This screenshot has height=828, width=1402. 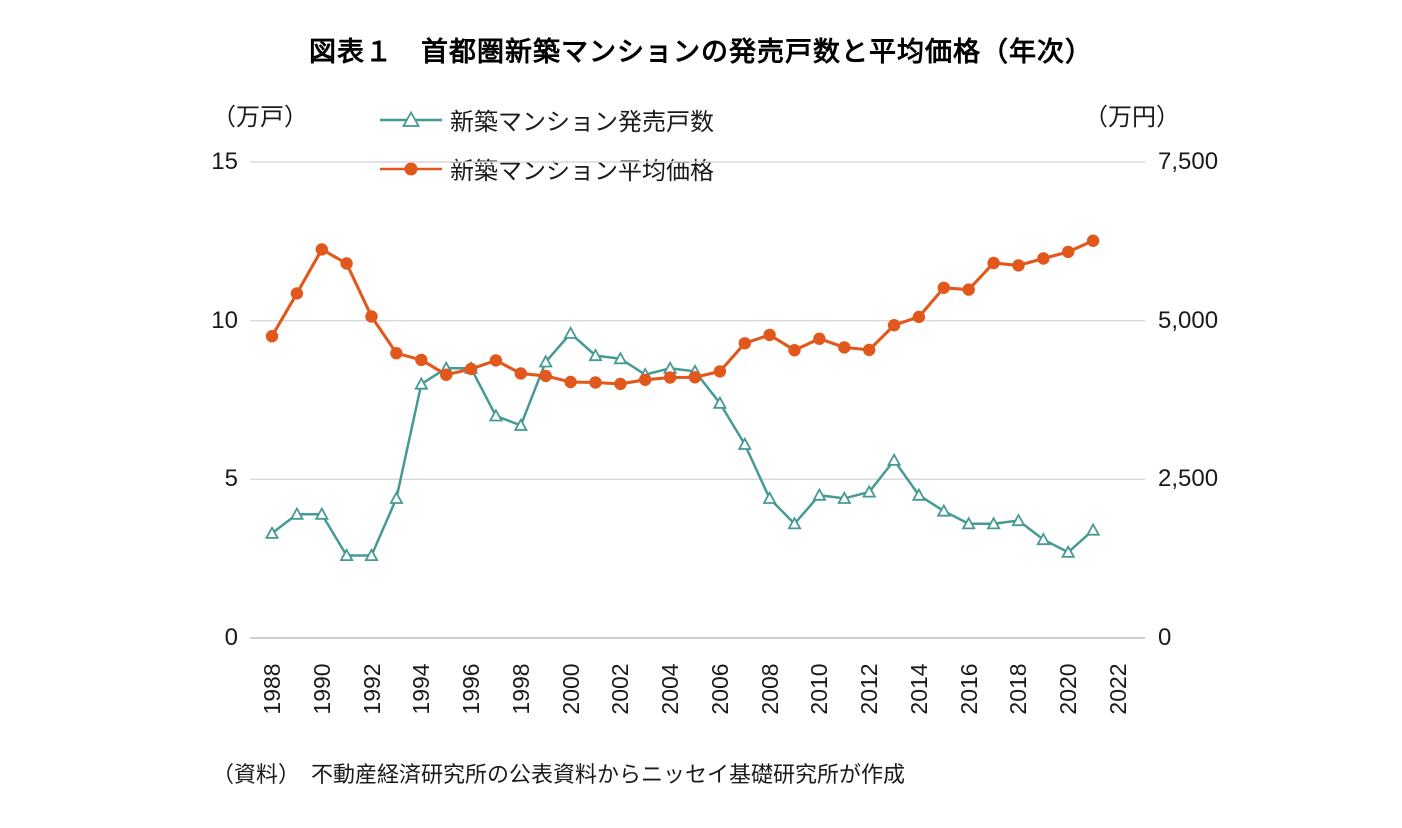 I want to click on y-tick-label-right: 7,500, so click(x=1188, y=161).